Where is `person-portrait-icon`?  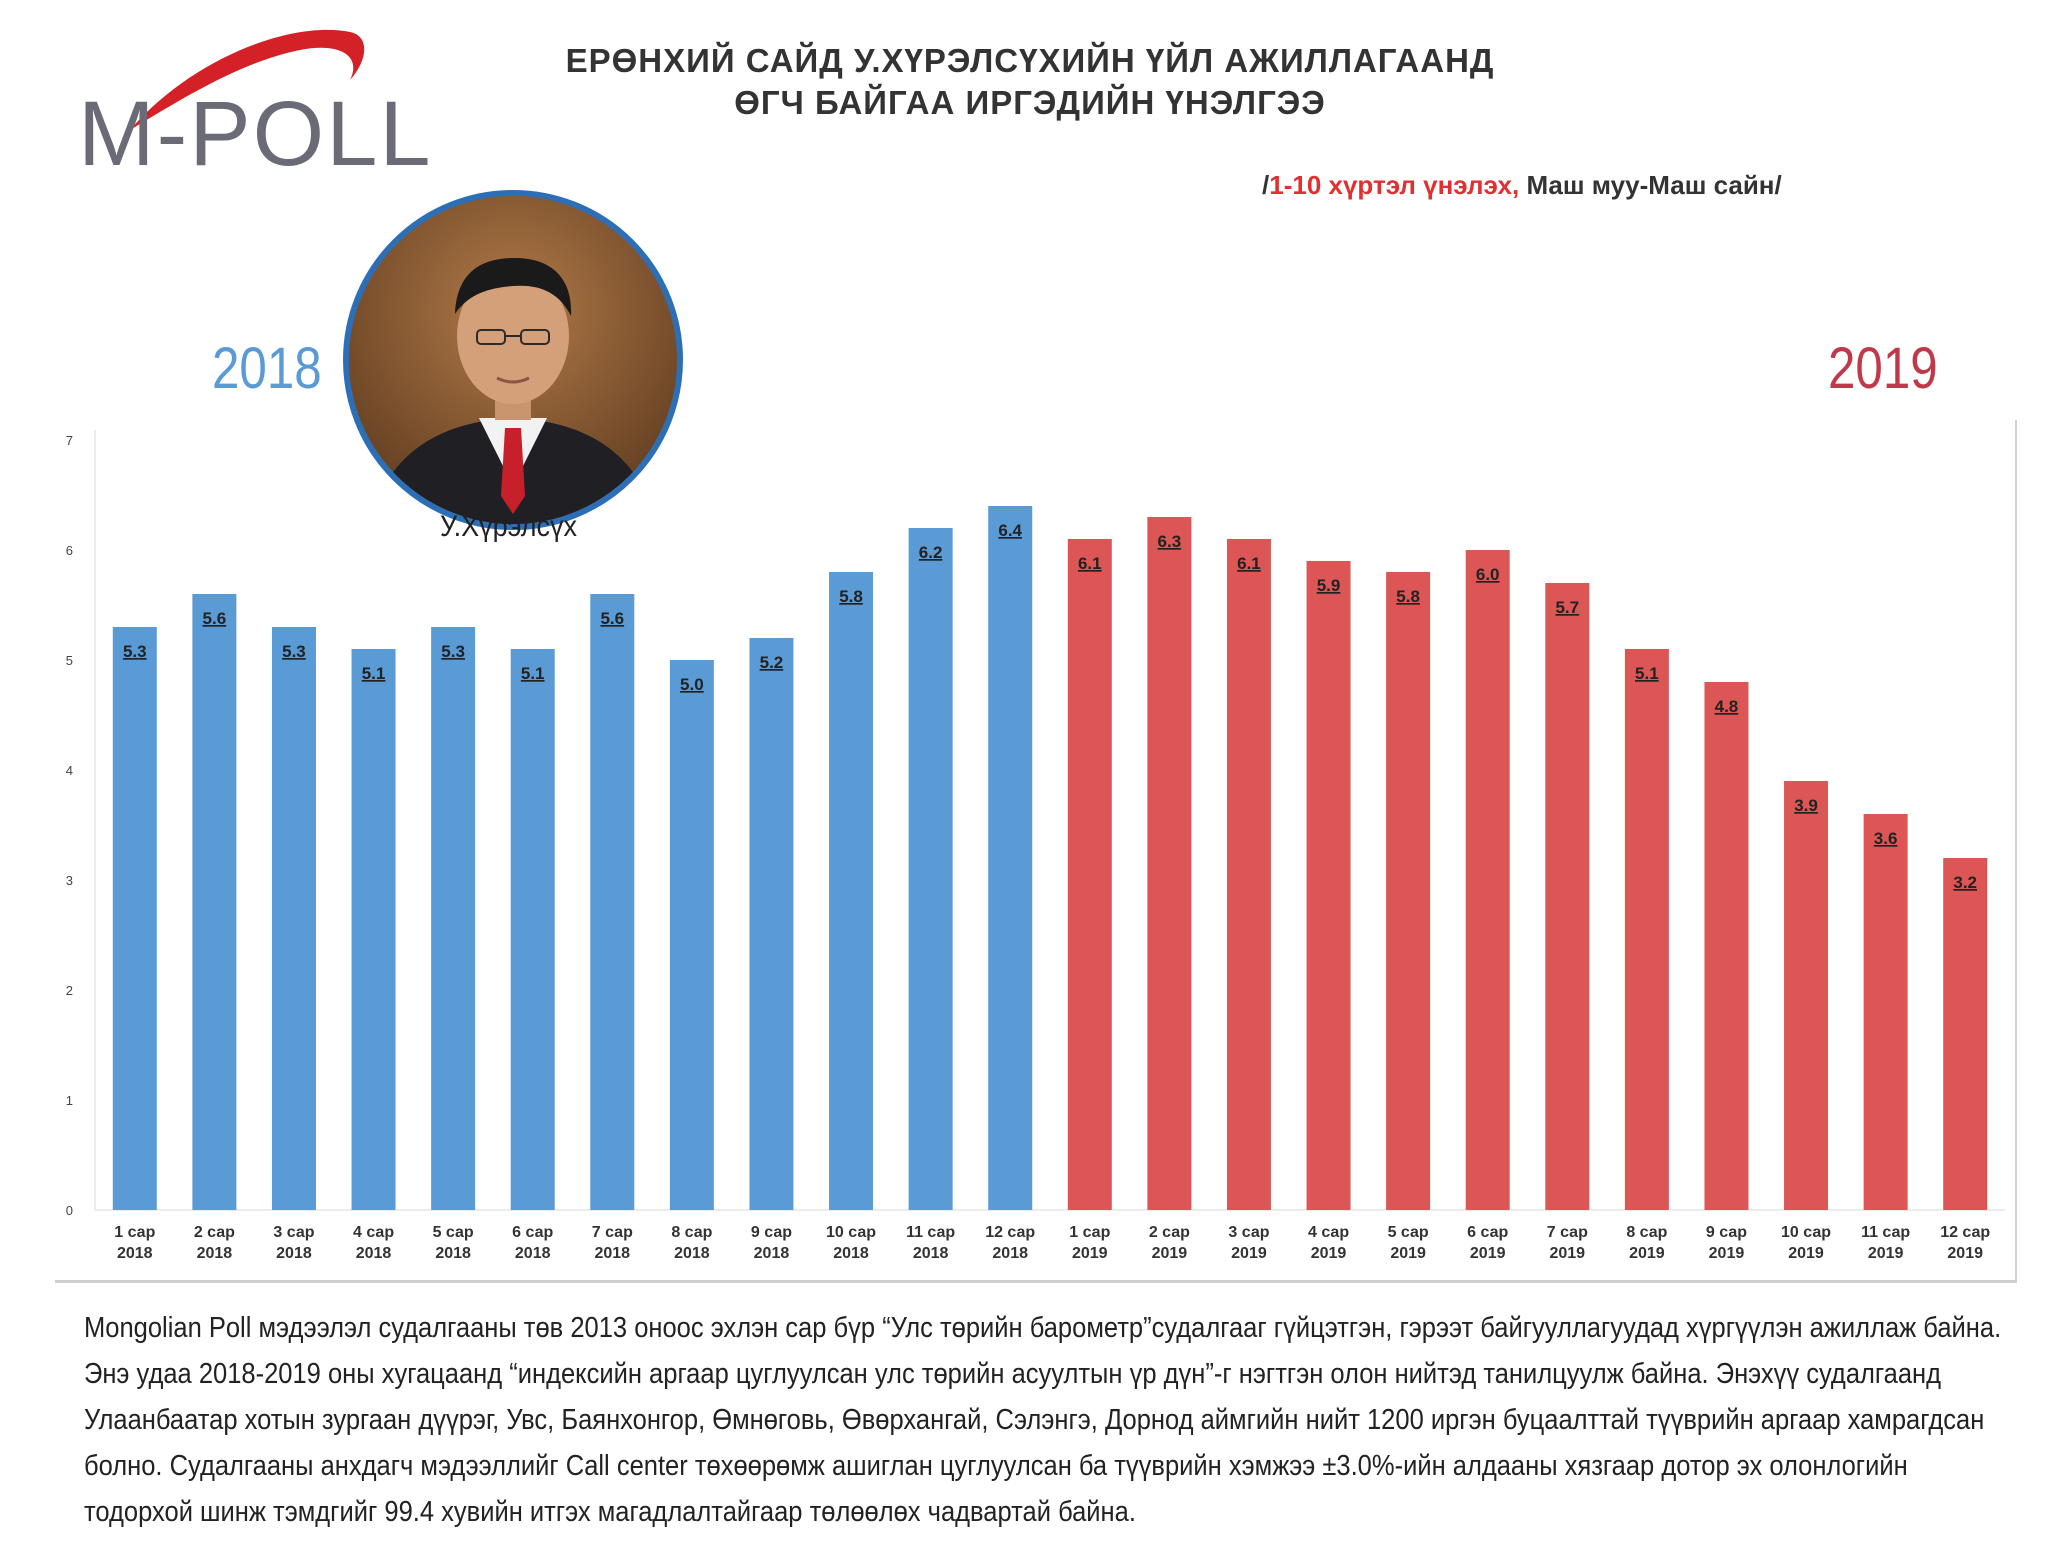
person-portrait-icon is located at coordinates (513, 360).